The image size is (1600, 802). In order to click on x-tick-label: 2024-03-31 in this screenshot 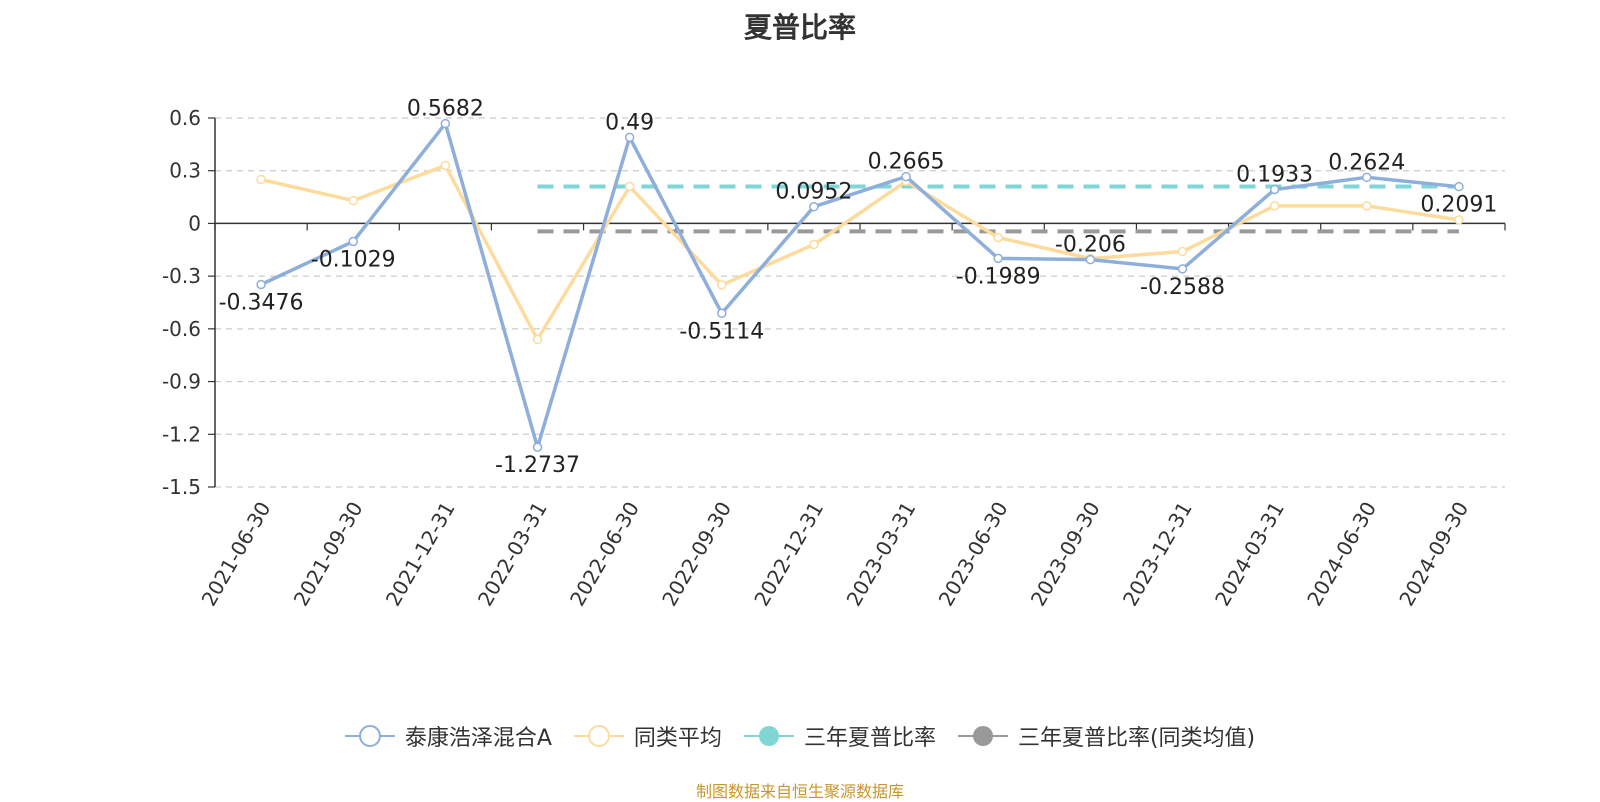, I will do `click(1249, 554)`.